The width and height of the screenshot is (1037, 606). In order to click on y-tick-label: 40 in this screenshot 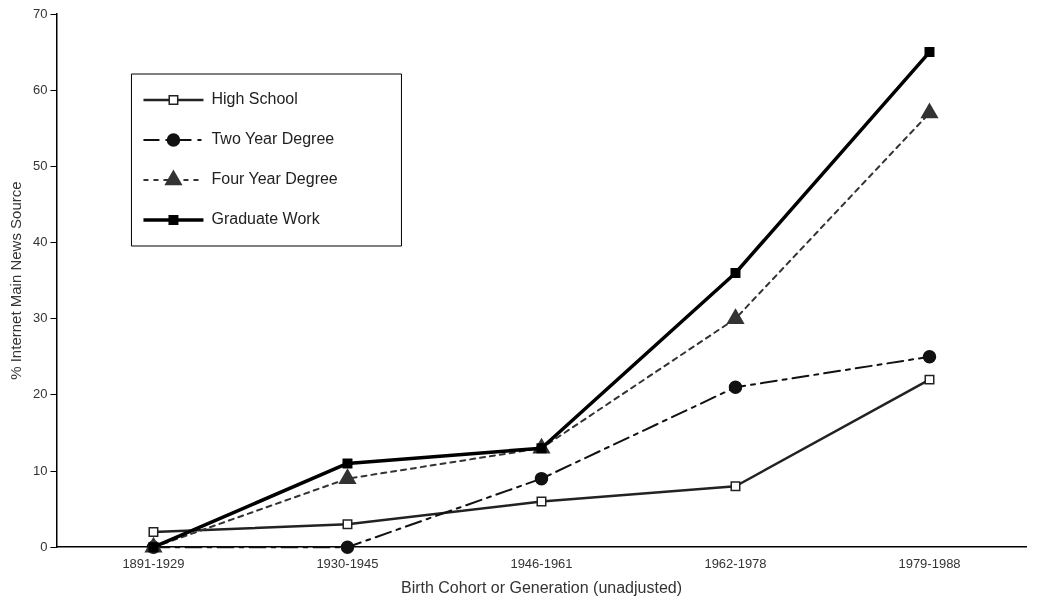, I will do `click(40, 242)`.